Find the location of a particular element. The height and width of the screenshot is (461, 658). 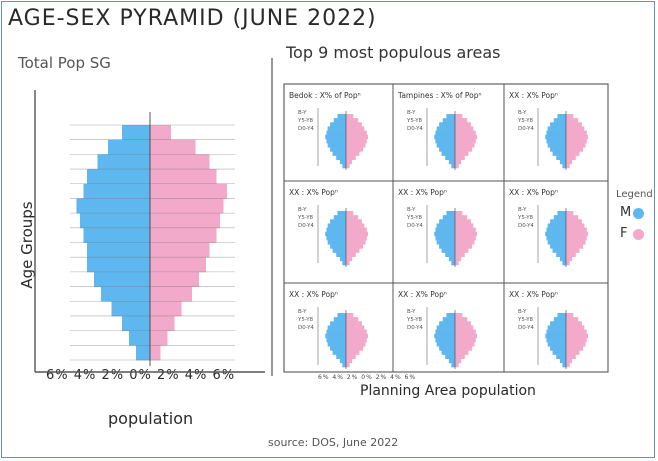

legend-swatch-m is located at coordinates (638, 213).